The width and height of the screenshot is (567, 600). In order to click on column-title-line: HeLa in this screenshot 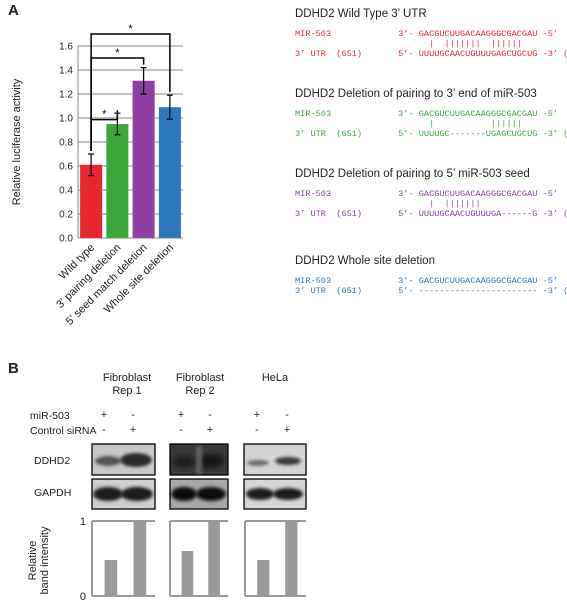, I will do `click(275, 378)`.